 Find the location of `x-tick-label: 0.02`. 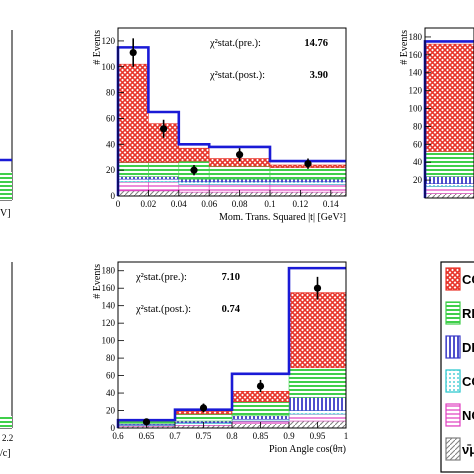

x-tick-label: 0.02 is located at coordinates (149, 204).